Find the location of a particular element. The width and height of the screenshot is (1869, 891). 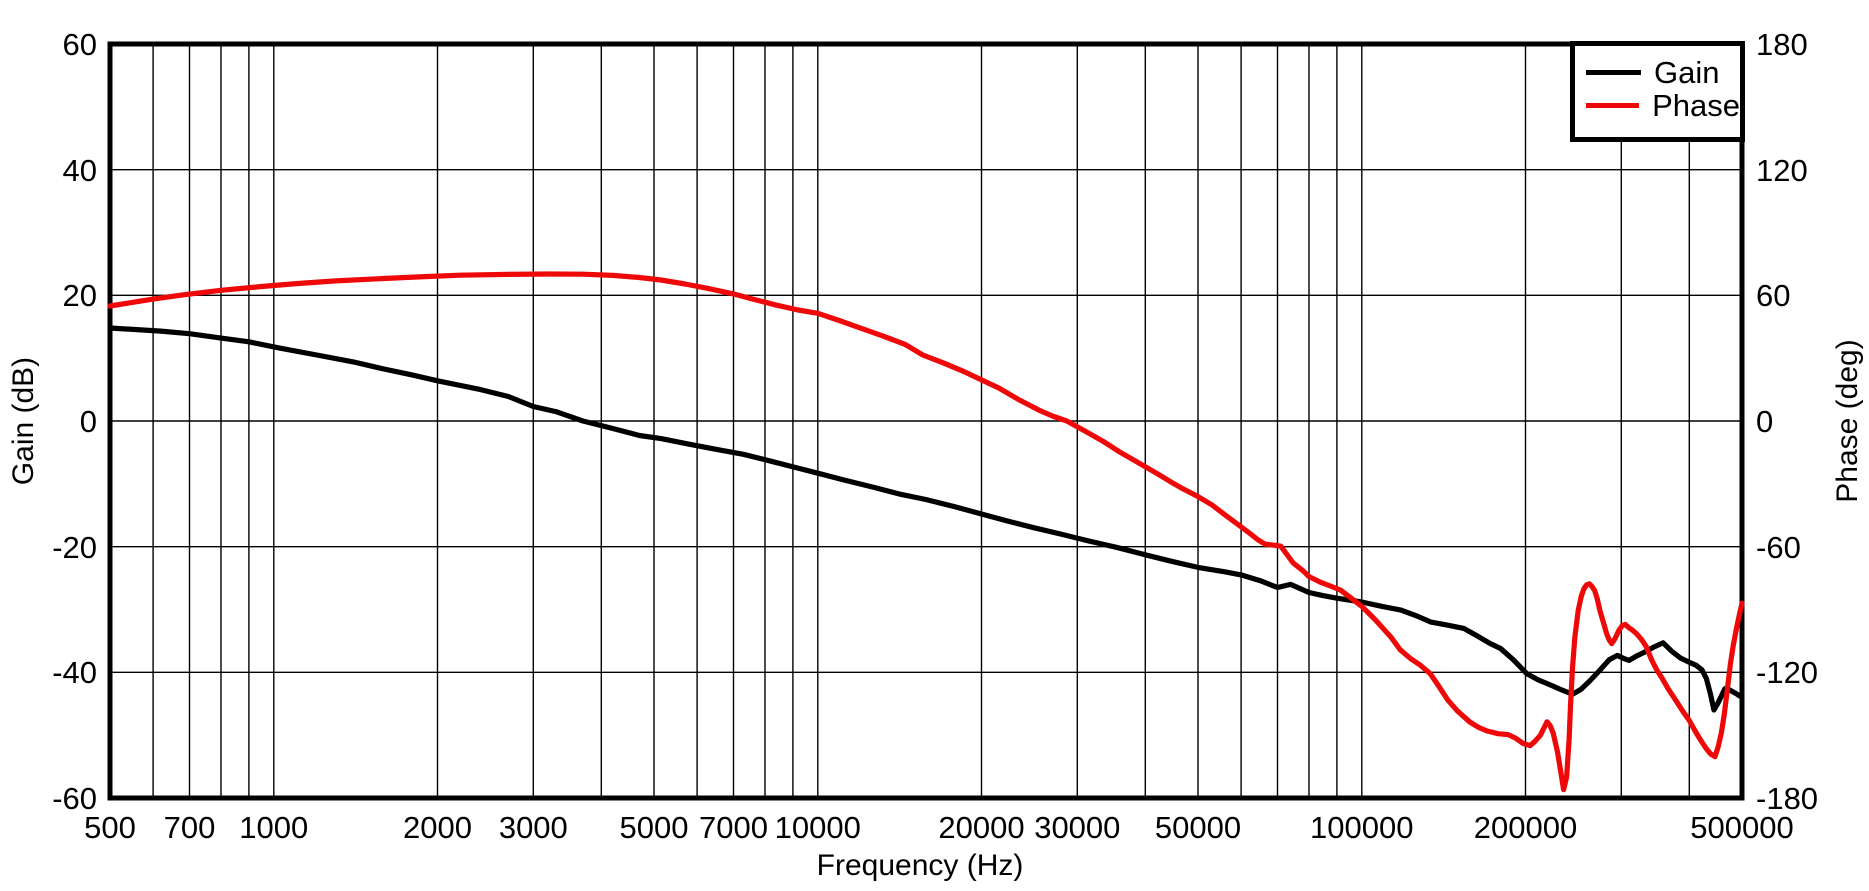

y-right-tick-label: 120 is located at coordinates (1782, 170).